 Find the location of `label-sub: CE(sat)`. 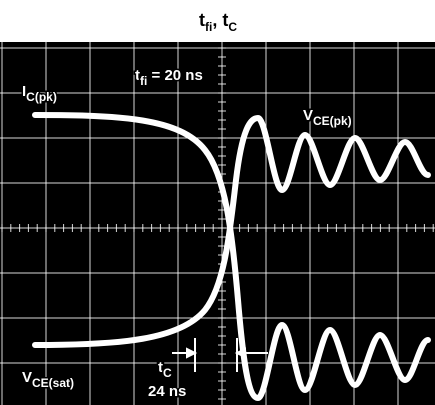

label-sub: CE(sat) is located at coordinates (53, 383).